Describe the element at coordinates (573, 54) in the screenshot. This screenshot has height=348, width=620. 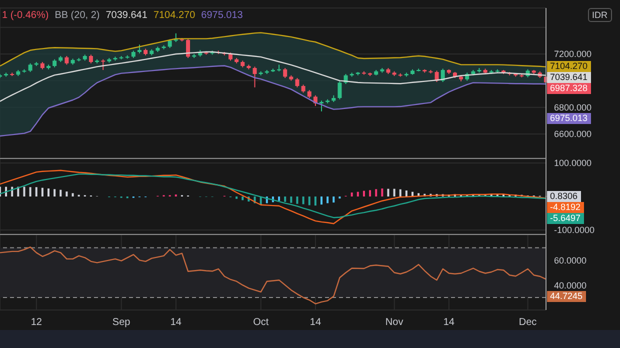
I see `y-tick-label: 7200.000` at that location.